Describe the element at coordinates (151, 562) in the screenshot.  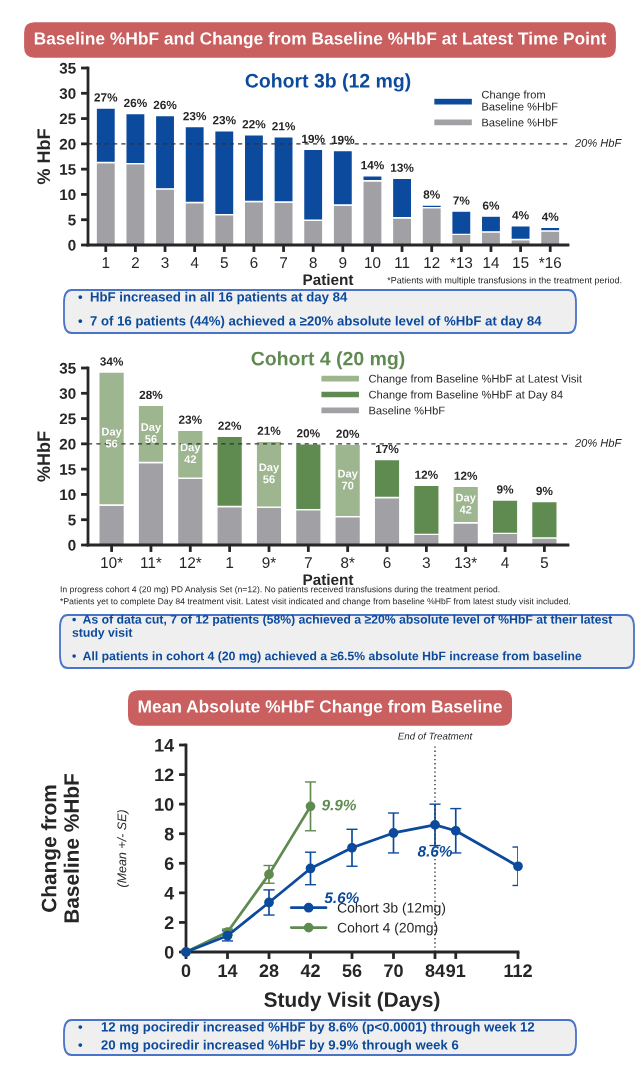
I see `x-tick-label: 11*` at that location.